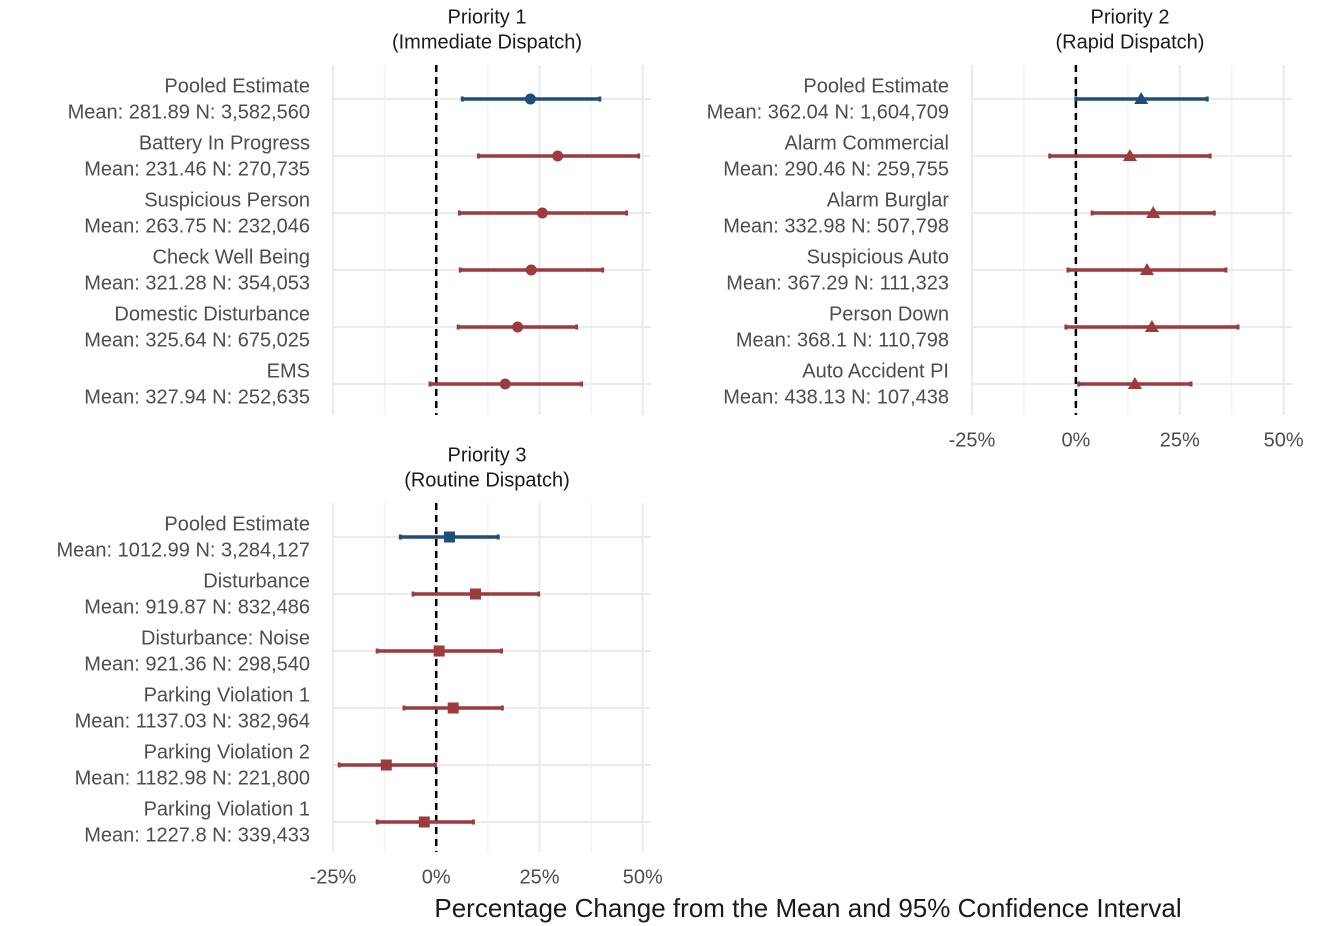  Describe the element at coordinates (227, 200) in the screenshot. I see `category-label: Suspicious Person` at that location.